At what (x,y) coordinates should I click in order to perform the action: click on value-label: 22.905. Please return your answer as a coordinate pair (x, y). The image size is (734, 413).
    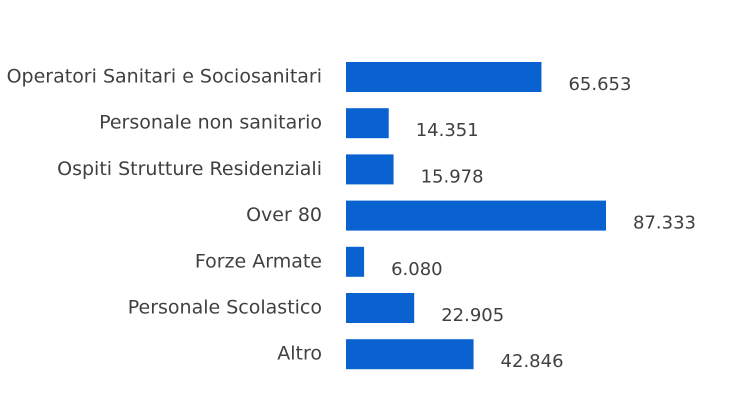
    Looking at the image, I should click on (472, 315).